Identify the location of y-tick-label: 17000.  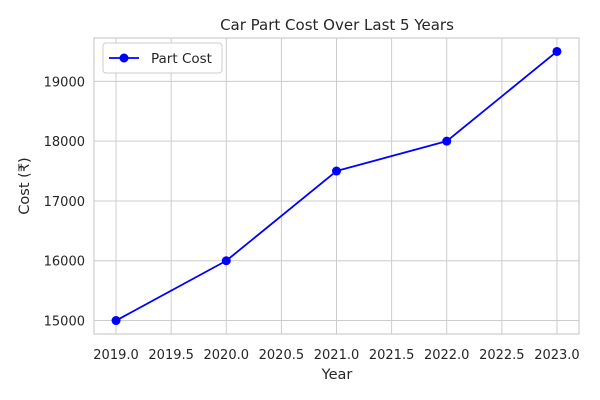
(64, 202).